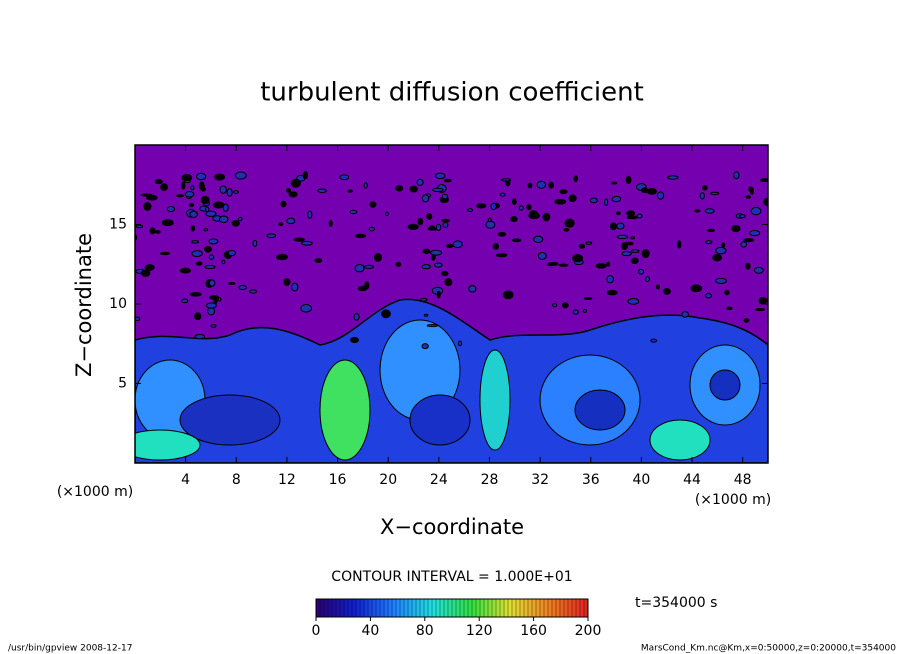  Describe the element at coordinates (540, 480) in the screenshot. I see `x-tick-label: 32` at that location.